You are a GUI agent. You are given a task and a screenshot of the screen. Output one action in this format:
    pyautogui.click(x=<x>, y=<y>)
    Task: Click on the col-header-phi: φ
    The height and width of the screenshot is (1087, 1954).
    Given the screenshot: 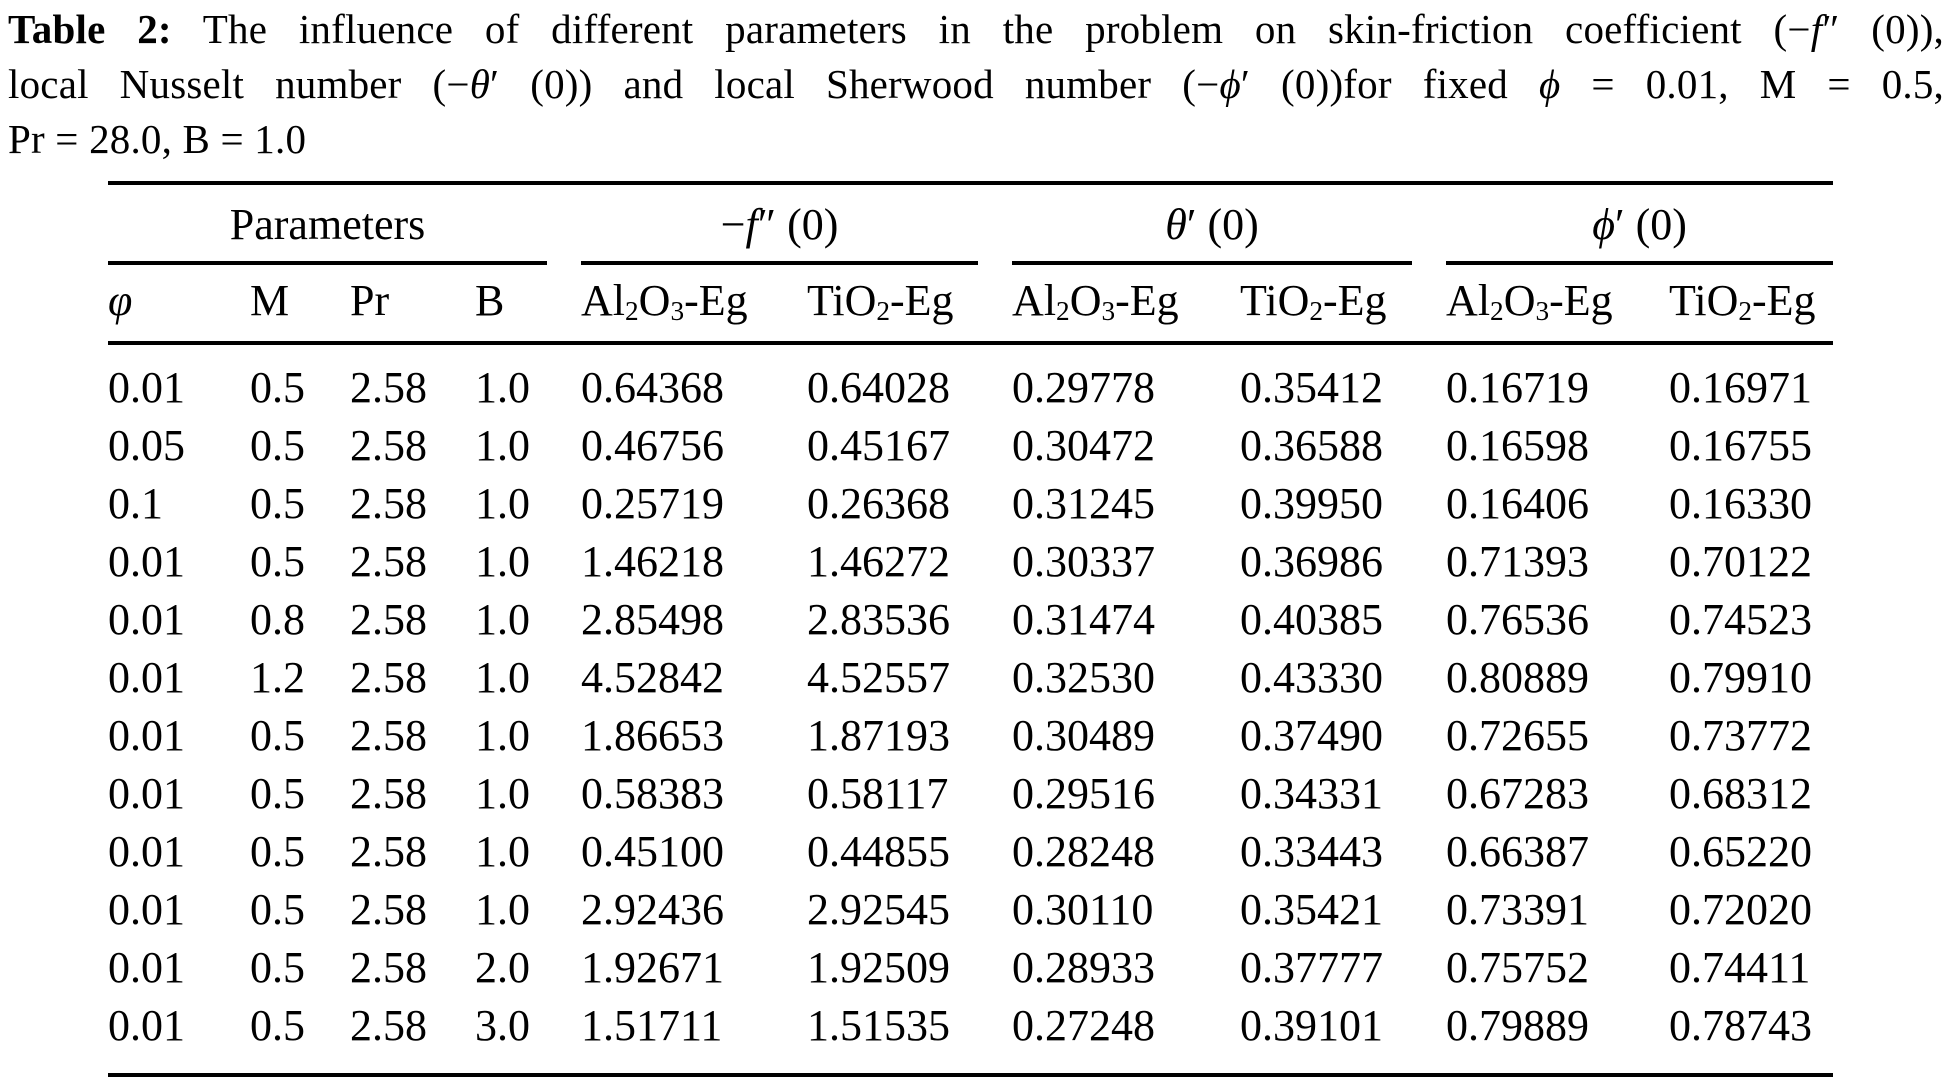 What is the action you would take?
    pyautogui.click(x=179, y=305)
    